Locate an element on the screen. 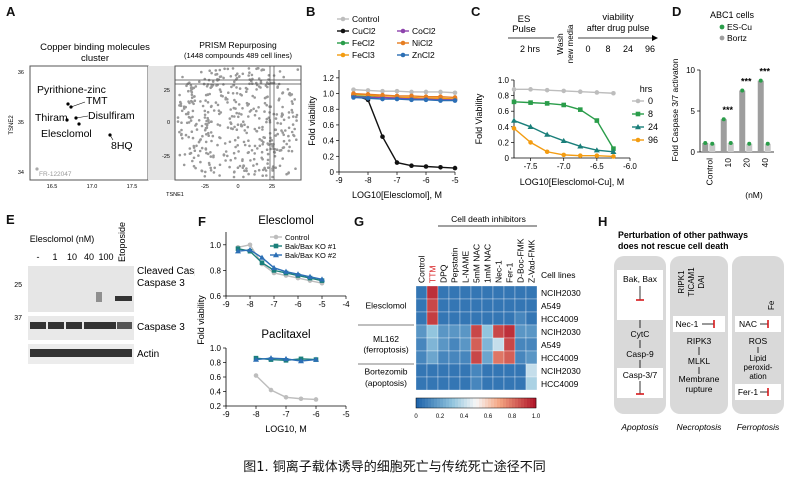 The image size is (789, 488). g-colorbar-tick: 0.6 is located at coordinates (488, 417).